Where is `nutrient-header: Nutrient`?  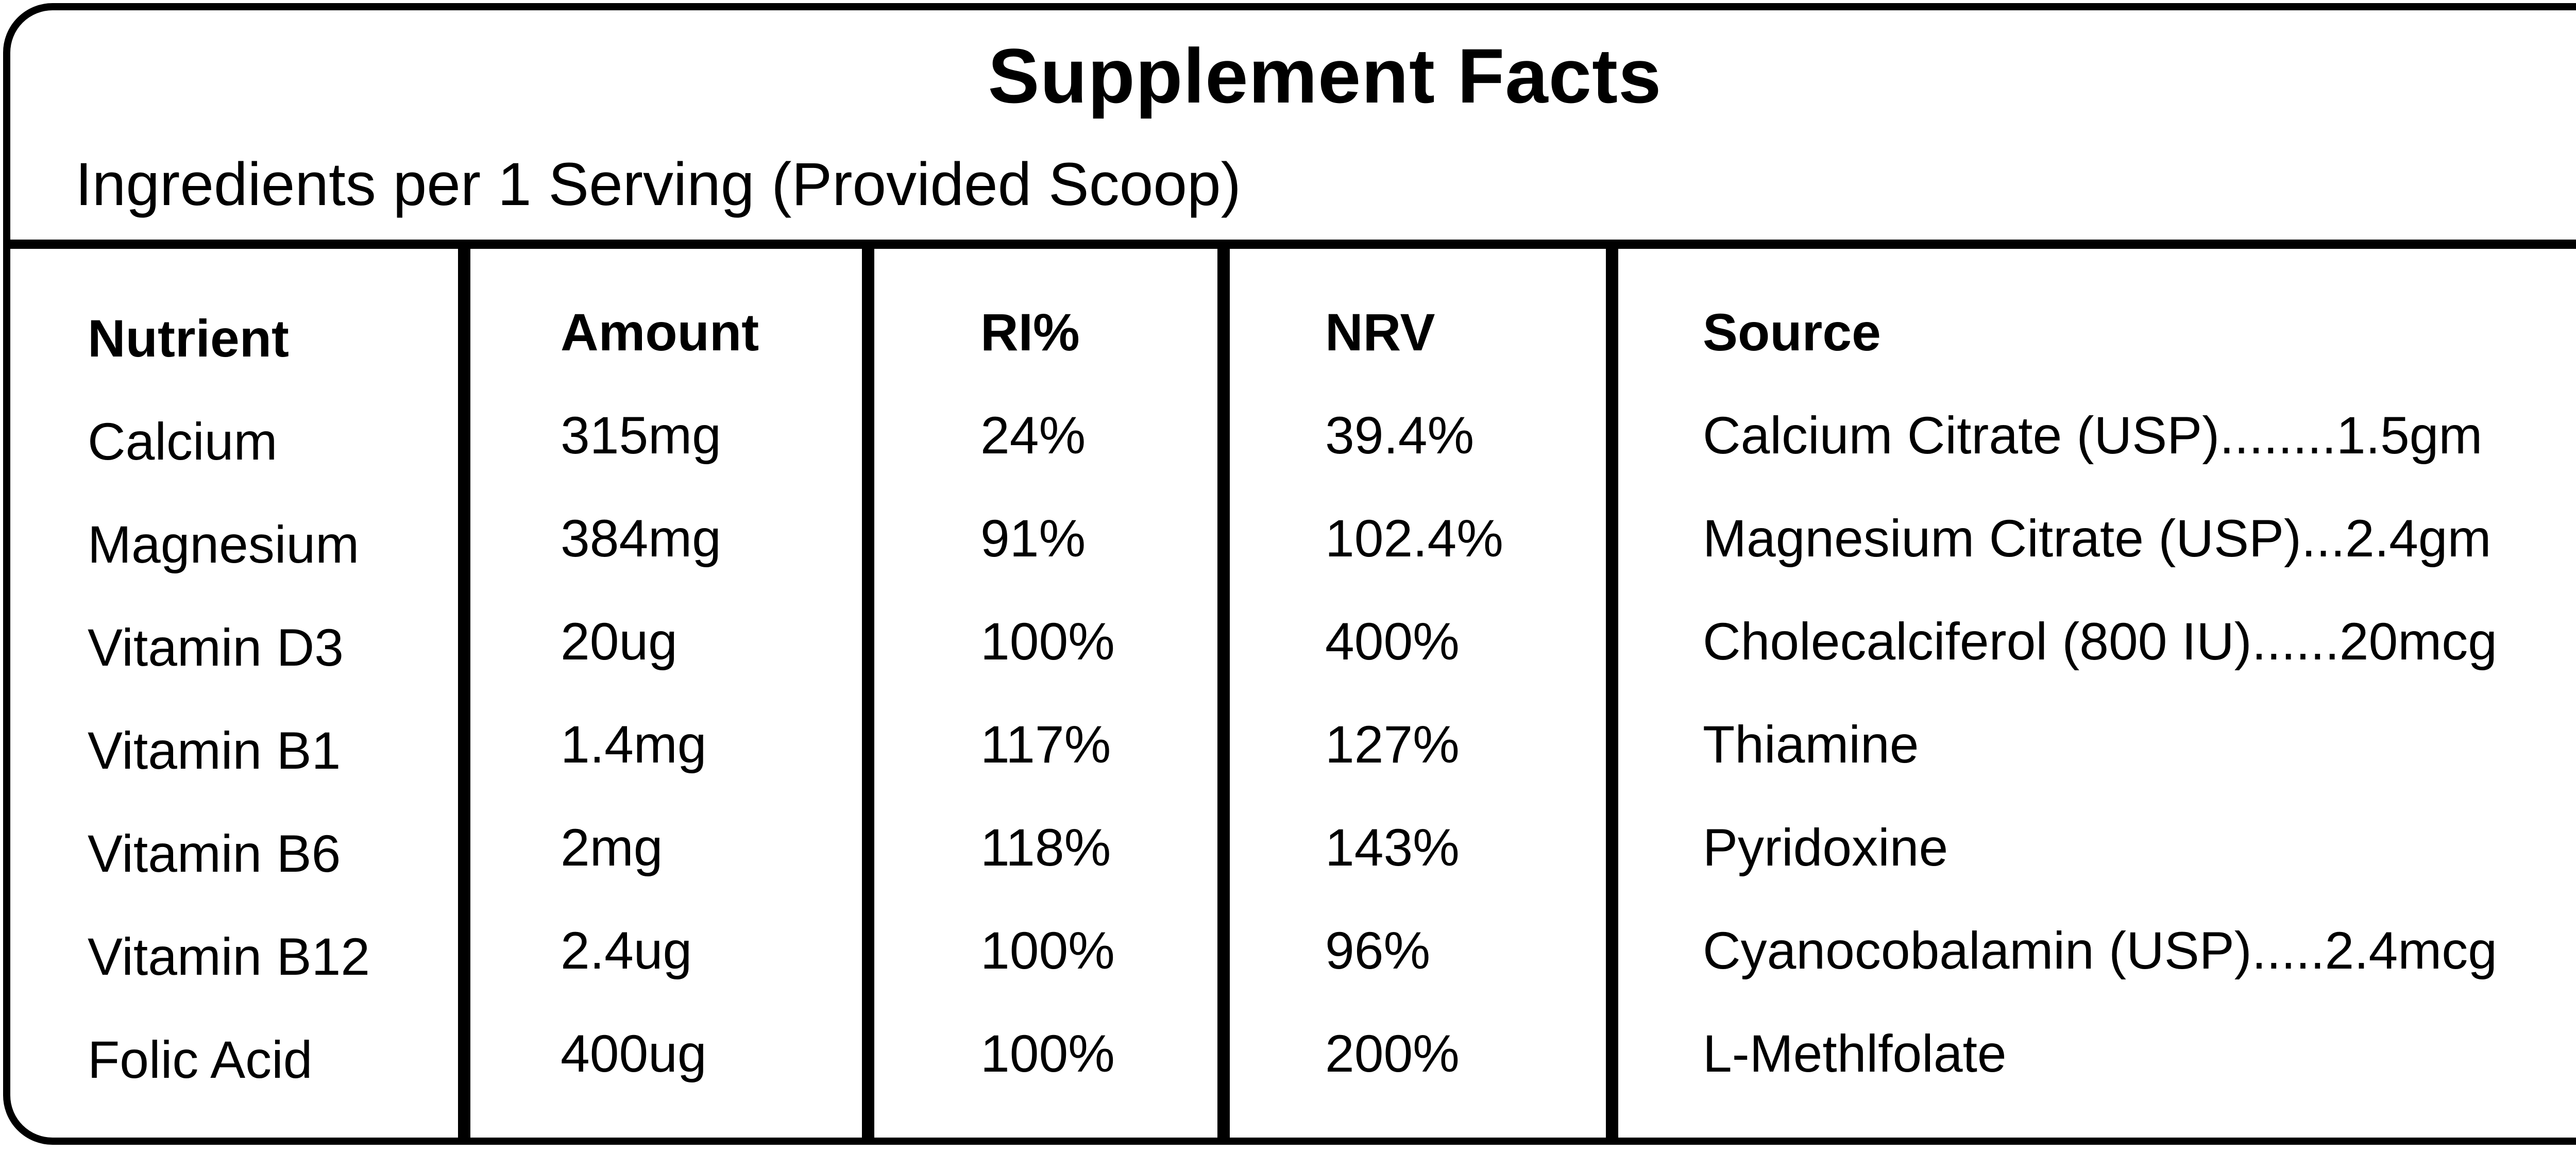 nutrient-header: Nutrient is located at coordinates (188, 339).